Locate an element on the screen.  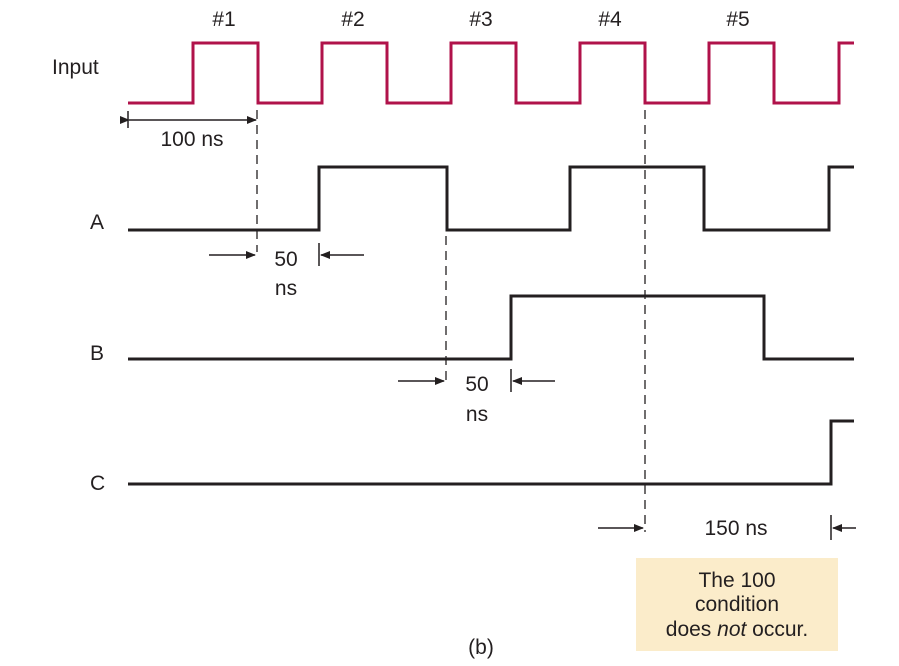
pulse-label-4: #4 is located at coordinates (610, 19).